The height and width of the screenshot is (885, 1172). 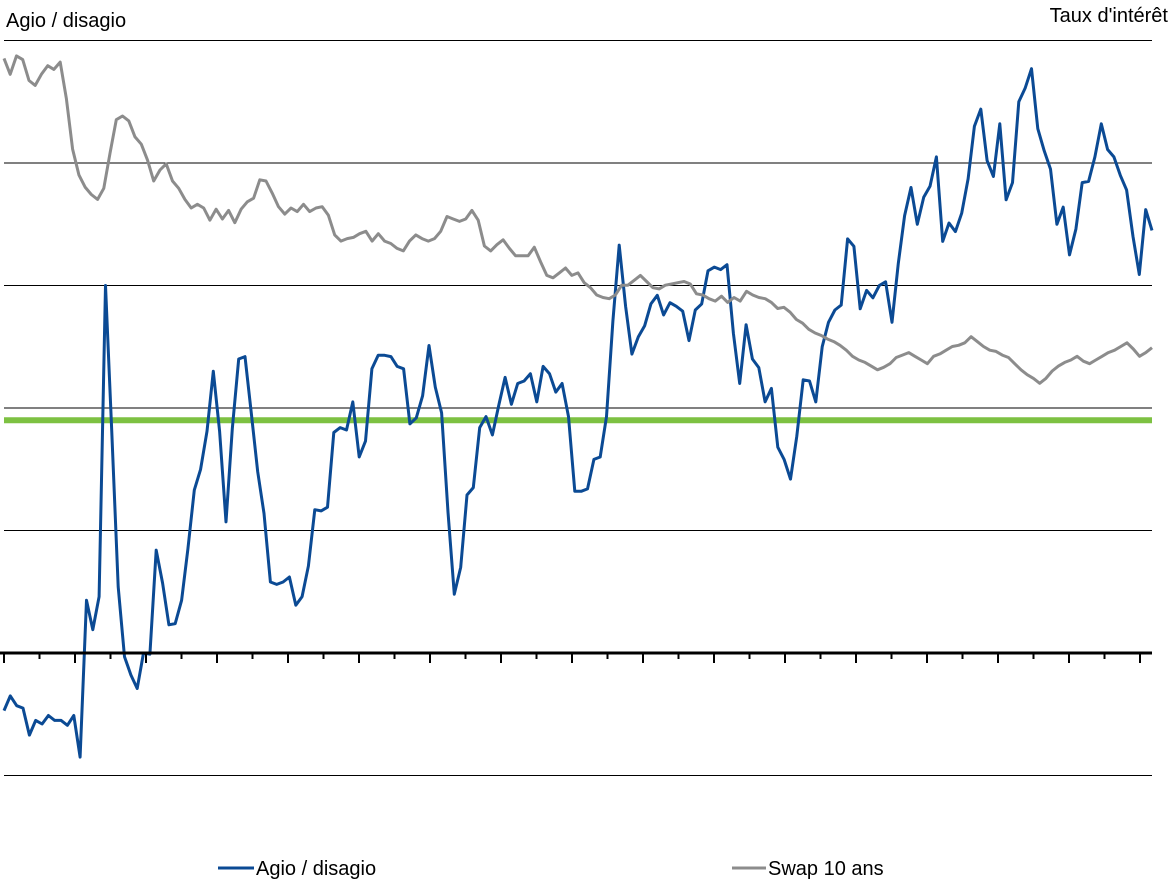 What do you see at coordinates (1109, 16) in the screenshot?
I see `right-axis-title: Taux d'intérêt` at bounding box center [1109, 16].